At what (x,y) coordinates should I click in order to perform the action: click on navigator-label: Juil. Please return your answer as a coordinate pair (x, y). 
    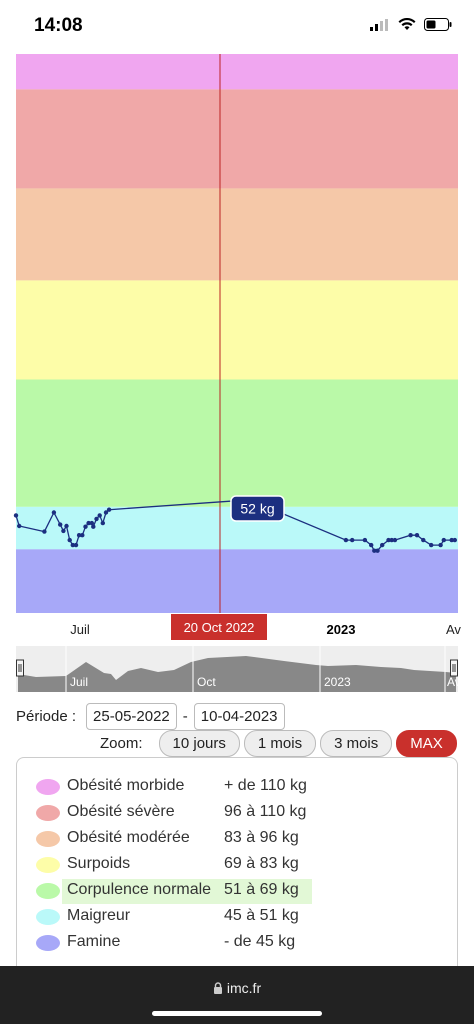
    Looking at the image, I should click on (79, 682).